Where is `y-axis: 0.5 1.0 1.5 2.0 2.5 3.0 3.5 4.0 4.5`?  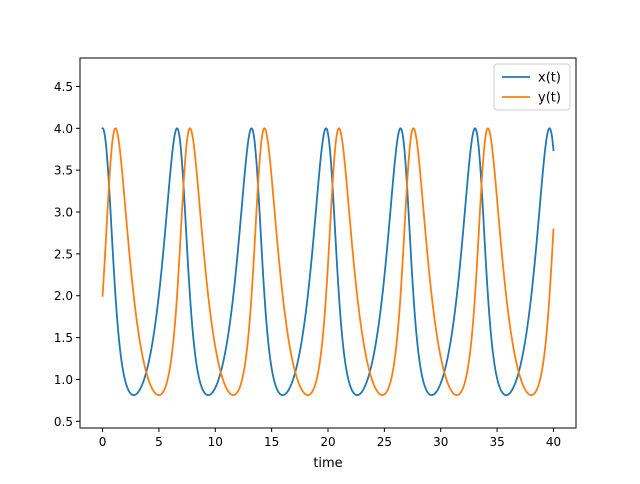
y-axis: 0.5 1.0 1.5 2.0 2.5 3.0 3.5 4.0 4.5 is located at coordinates (67, 254).